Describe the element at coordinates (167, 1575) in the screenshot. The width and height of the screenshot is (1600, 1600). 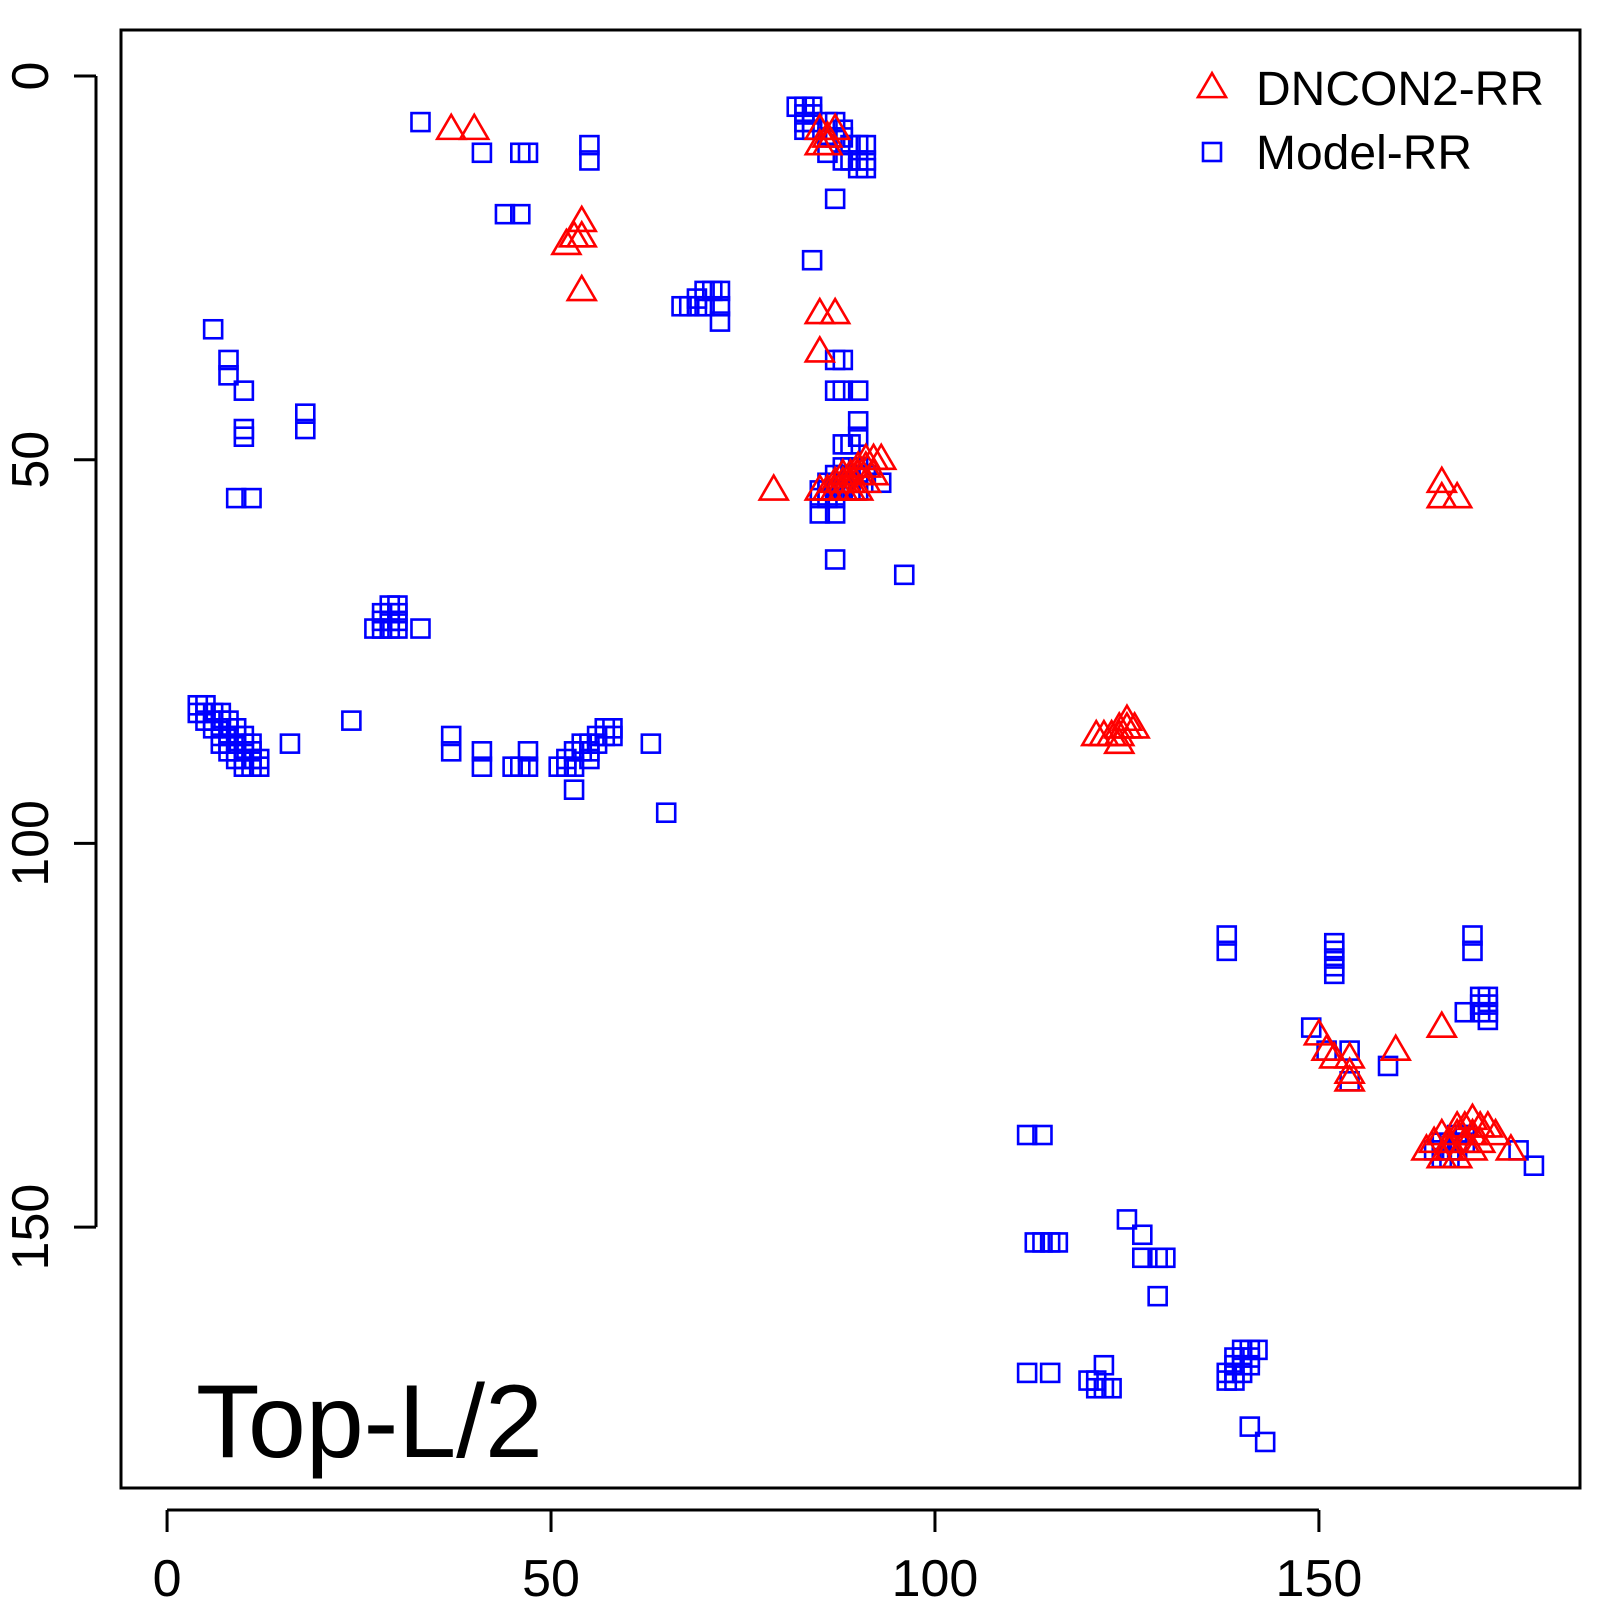
I see `x-tick-label: 0` at that location.